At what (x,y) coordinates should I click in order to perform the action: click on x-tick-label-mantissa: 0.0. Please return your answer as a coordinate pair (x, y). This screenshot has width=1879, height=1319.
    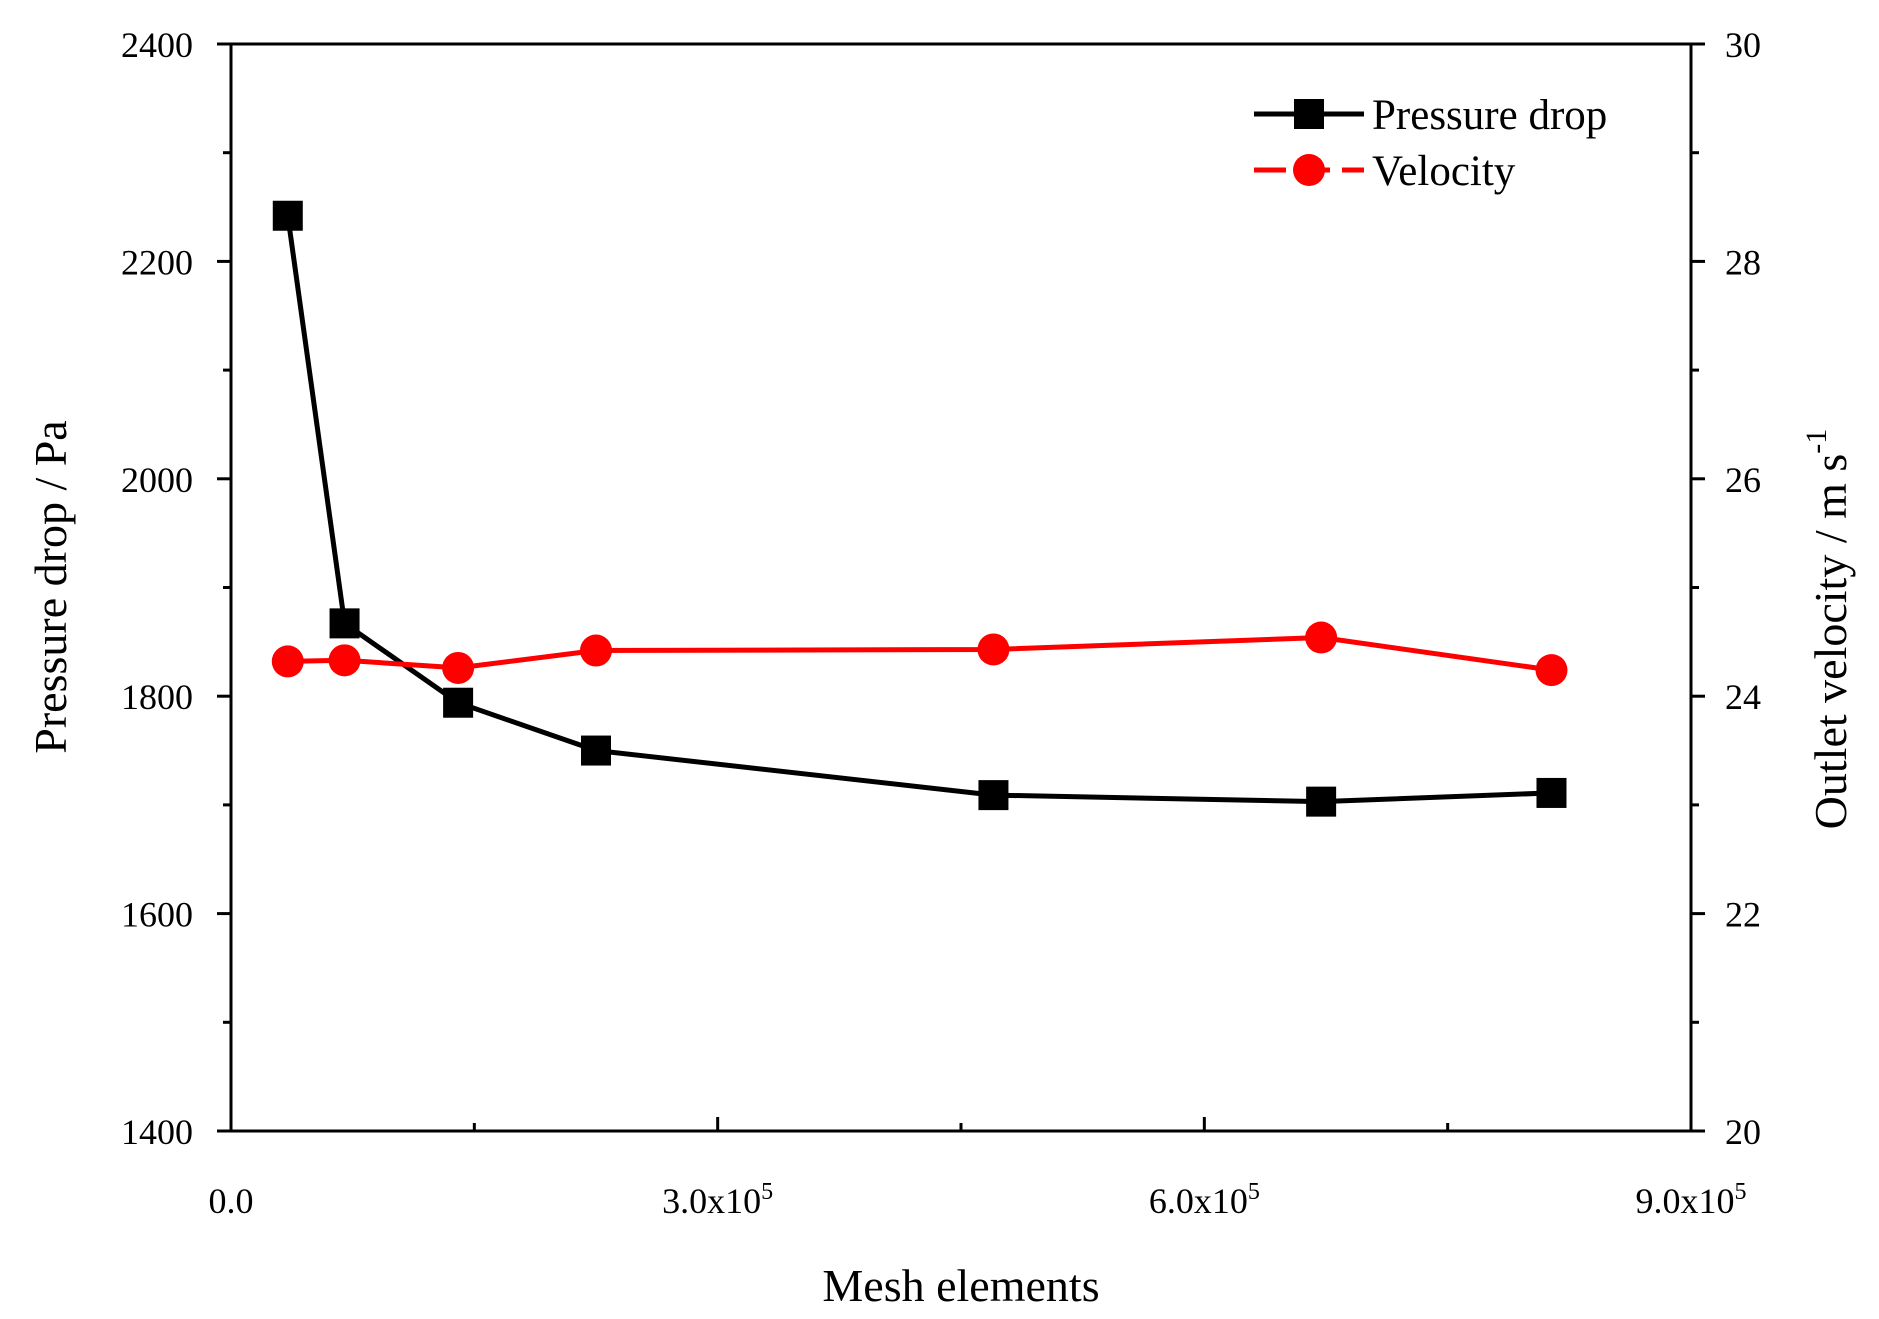
    Looking at the image, I should click on (231, 1201).